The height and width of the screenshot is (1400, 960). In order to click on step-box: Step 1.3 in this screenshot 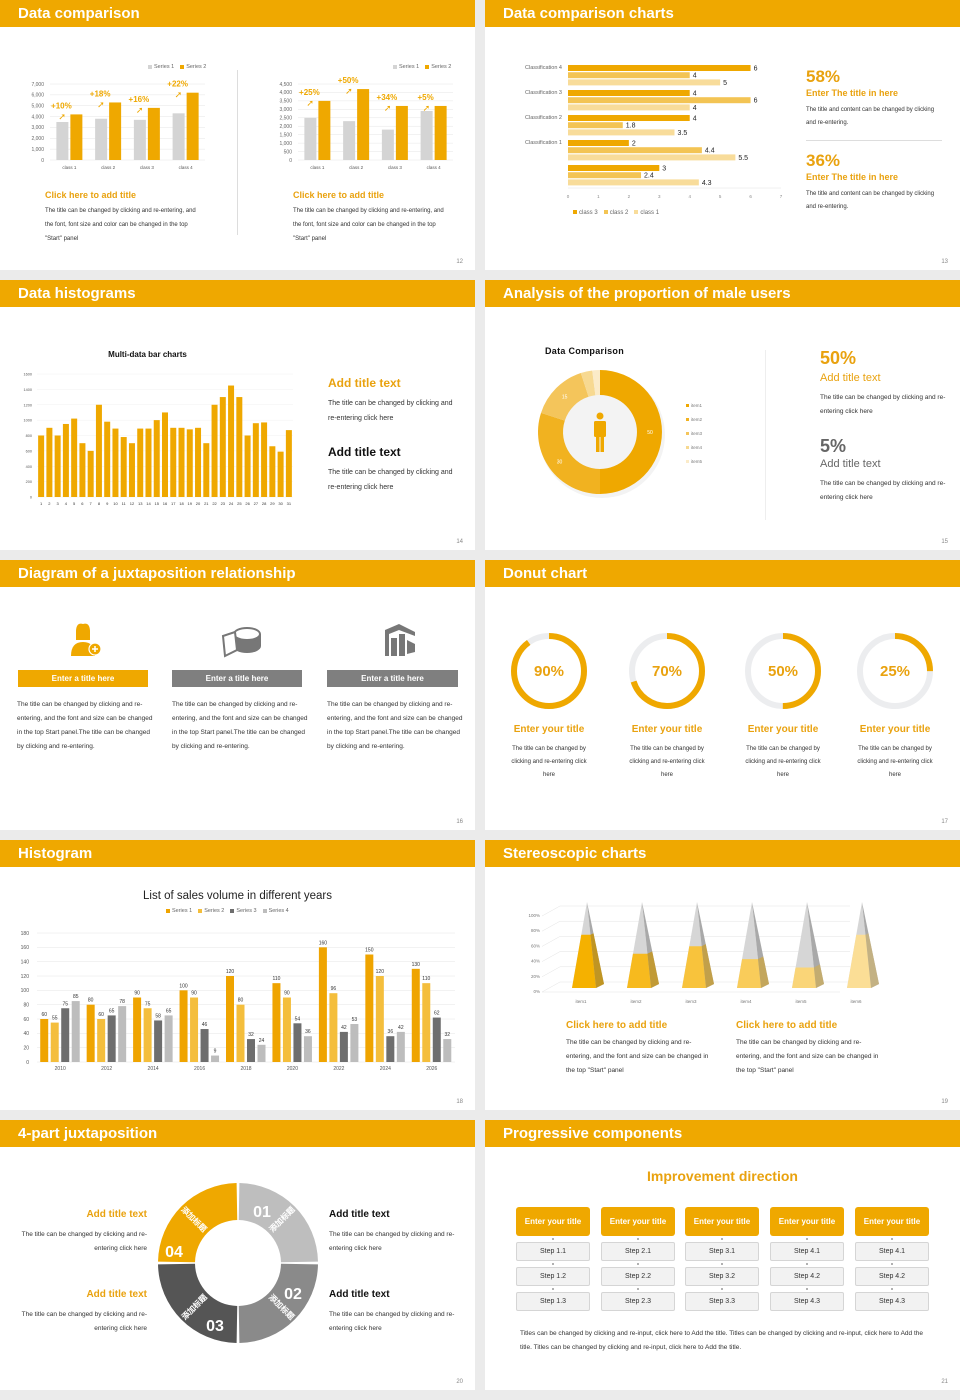, I will do `click(553, 1301)`.